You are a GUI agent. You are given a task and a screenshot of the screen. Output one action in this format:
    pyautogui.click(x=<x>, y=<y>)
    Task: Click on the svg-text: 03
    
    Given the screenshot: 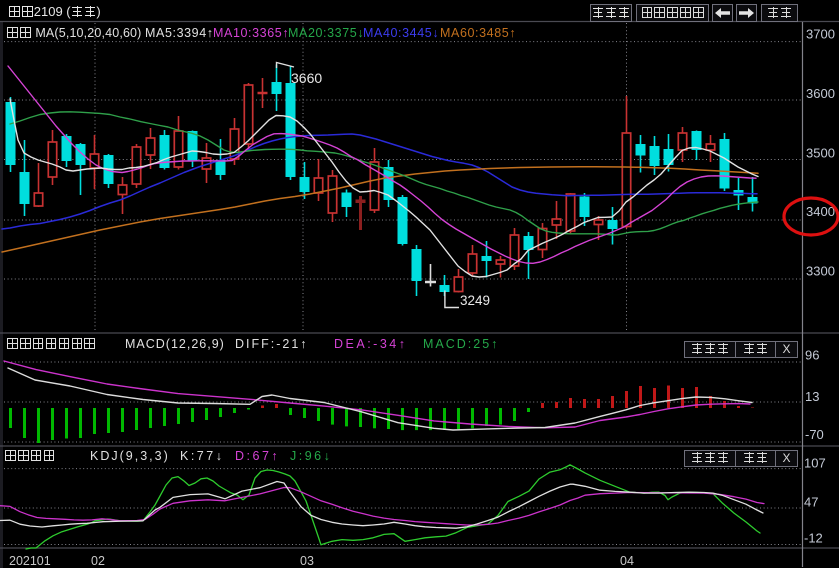 What is the action you would take?
    pyautogui.click(x=307, y=561)
    